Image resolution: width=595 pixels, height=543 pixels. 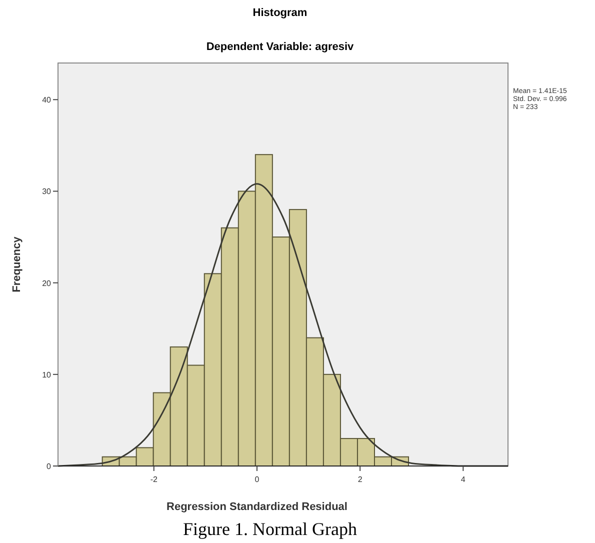 I want to click on chart-subtitle: Dependent Variable: agresiv, so click(x=280, y=47).